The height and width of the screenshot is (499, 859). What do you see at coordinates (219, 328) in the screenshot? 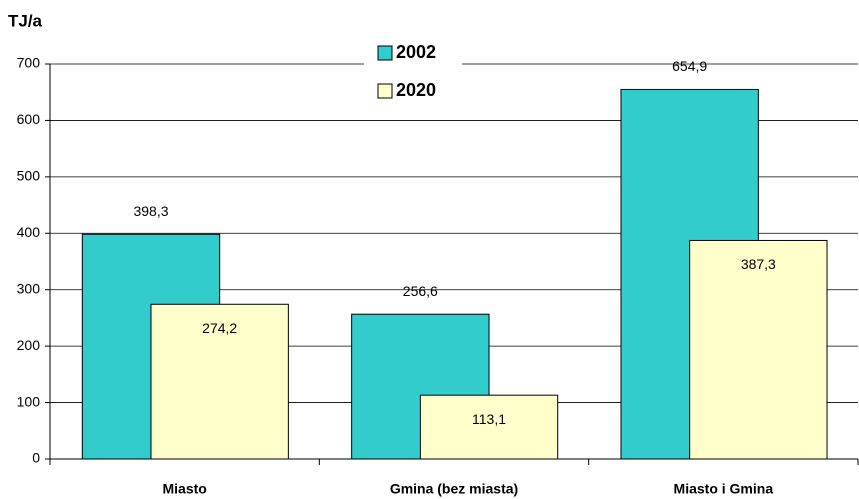
I see `data-label: 274,2` at bounding box center [219, 328].